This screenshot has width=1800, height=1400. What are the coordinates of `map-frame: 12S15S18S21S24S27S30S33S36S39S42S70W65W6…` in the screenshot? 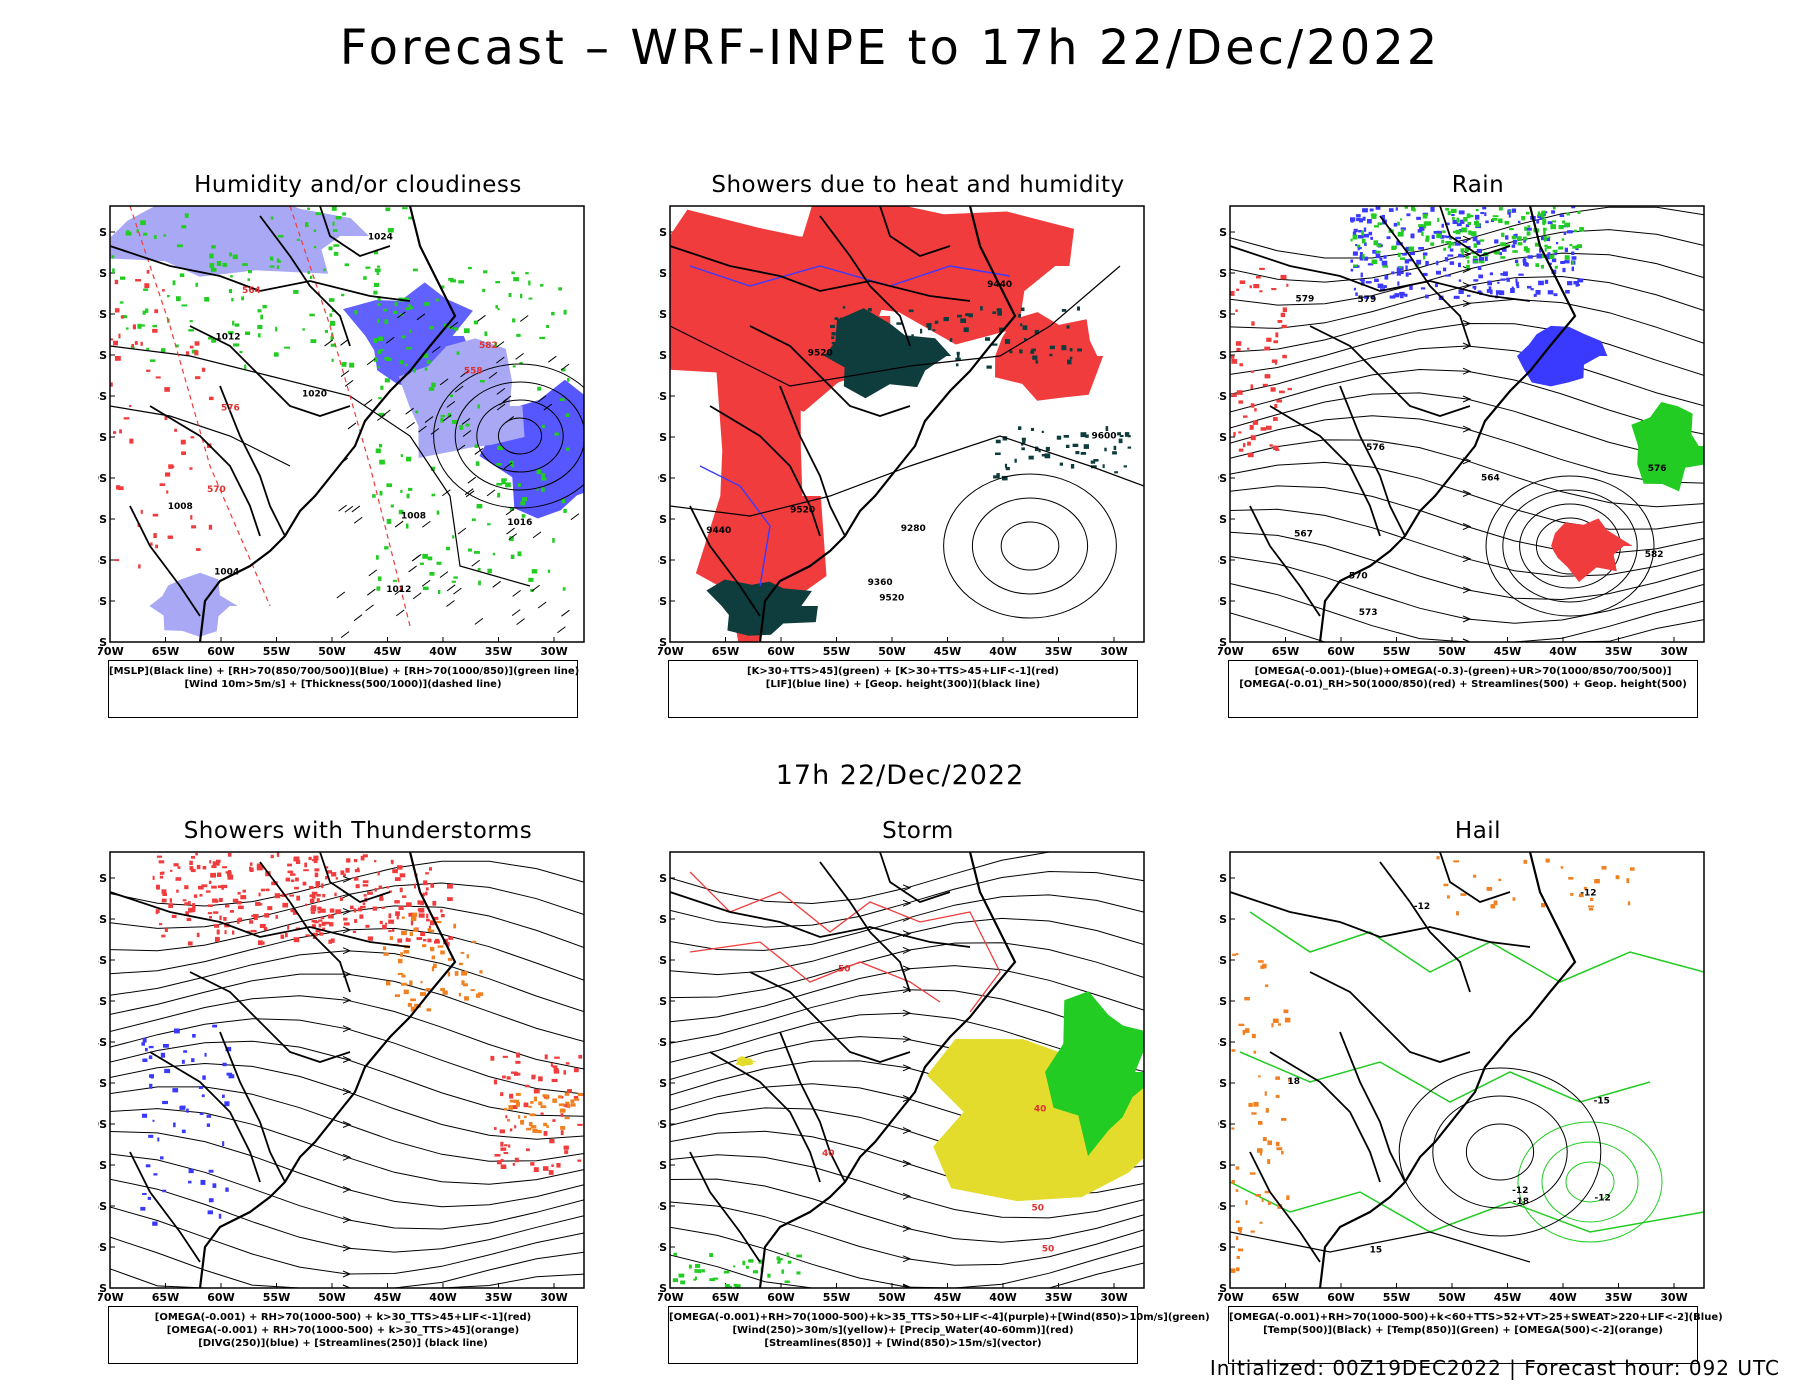 It's located at (1461, 1077).